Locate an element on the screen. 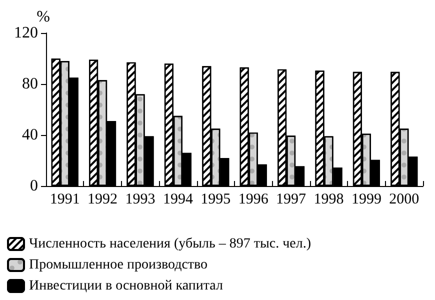 The height and width of the screenshot is (300, 435). x-tick-label: 1992 is located at coordinates (103, 200).